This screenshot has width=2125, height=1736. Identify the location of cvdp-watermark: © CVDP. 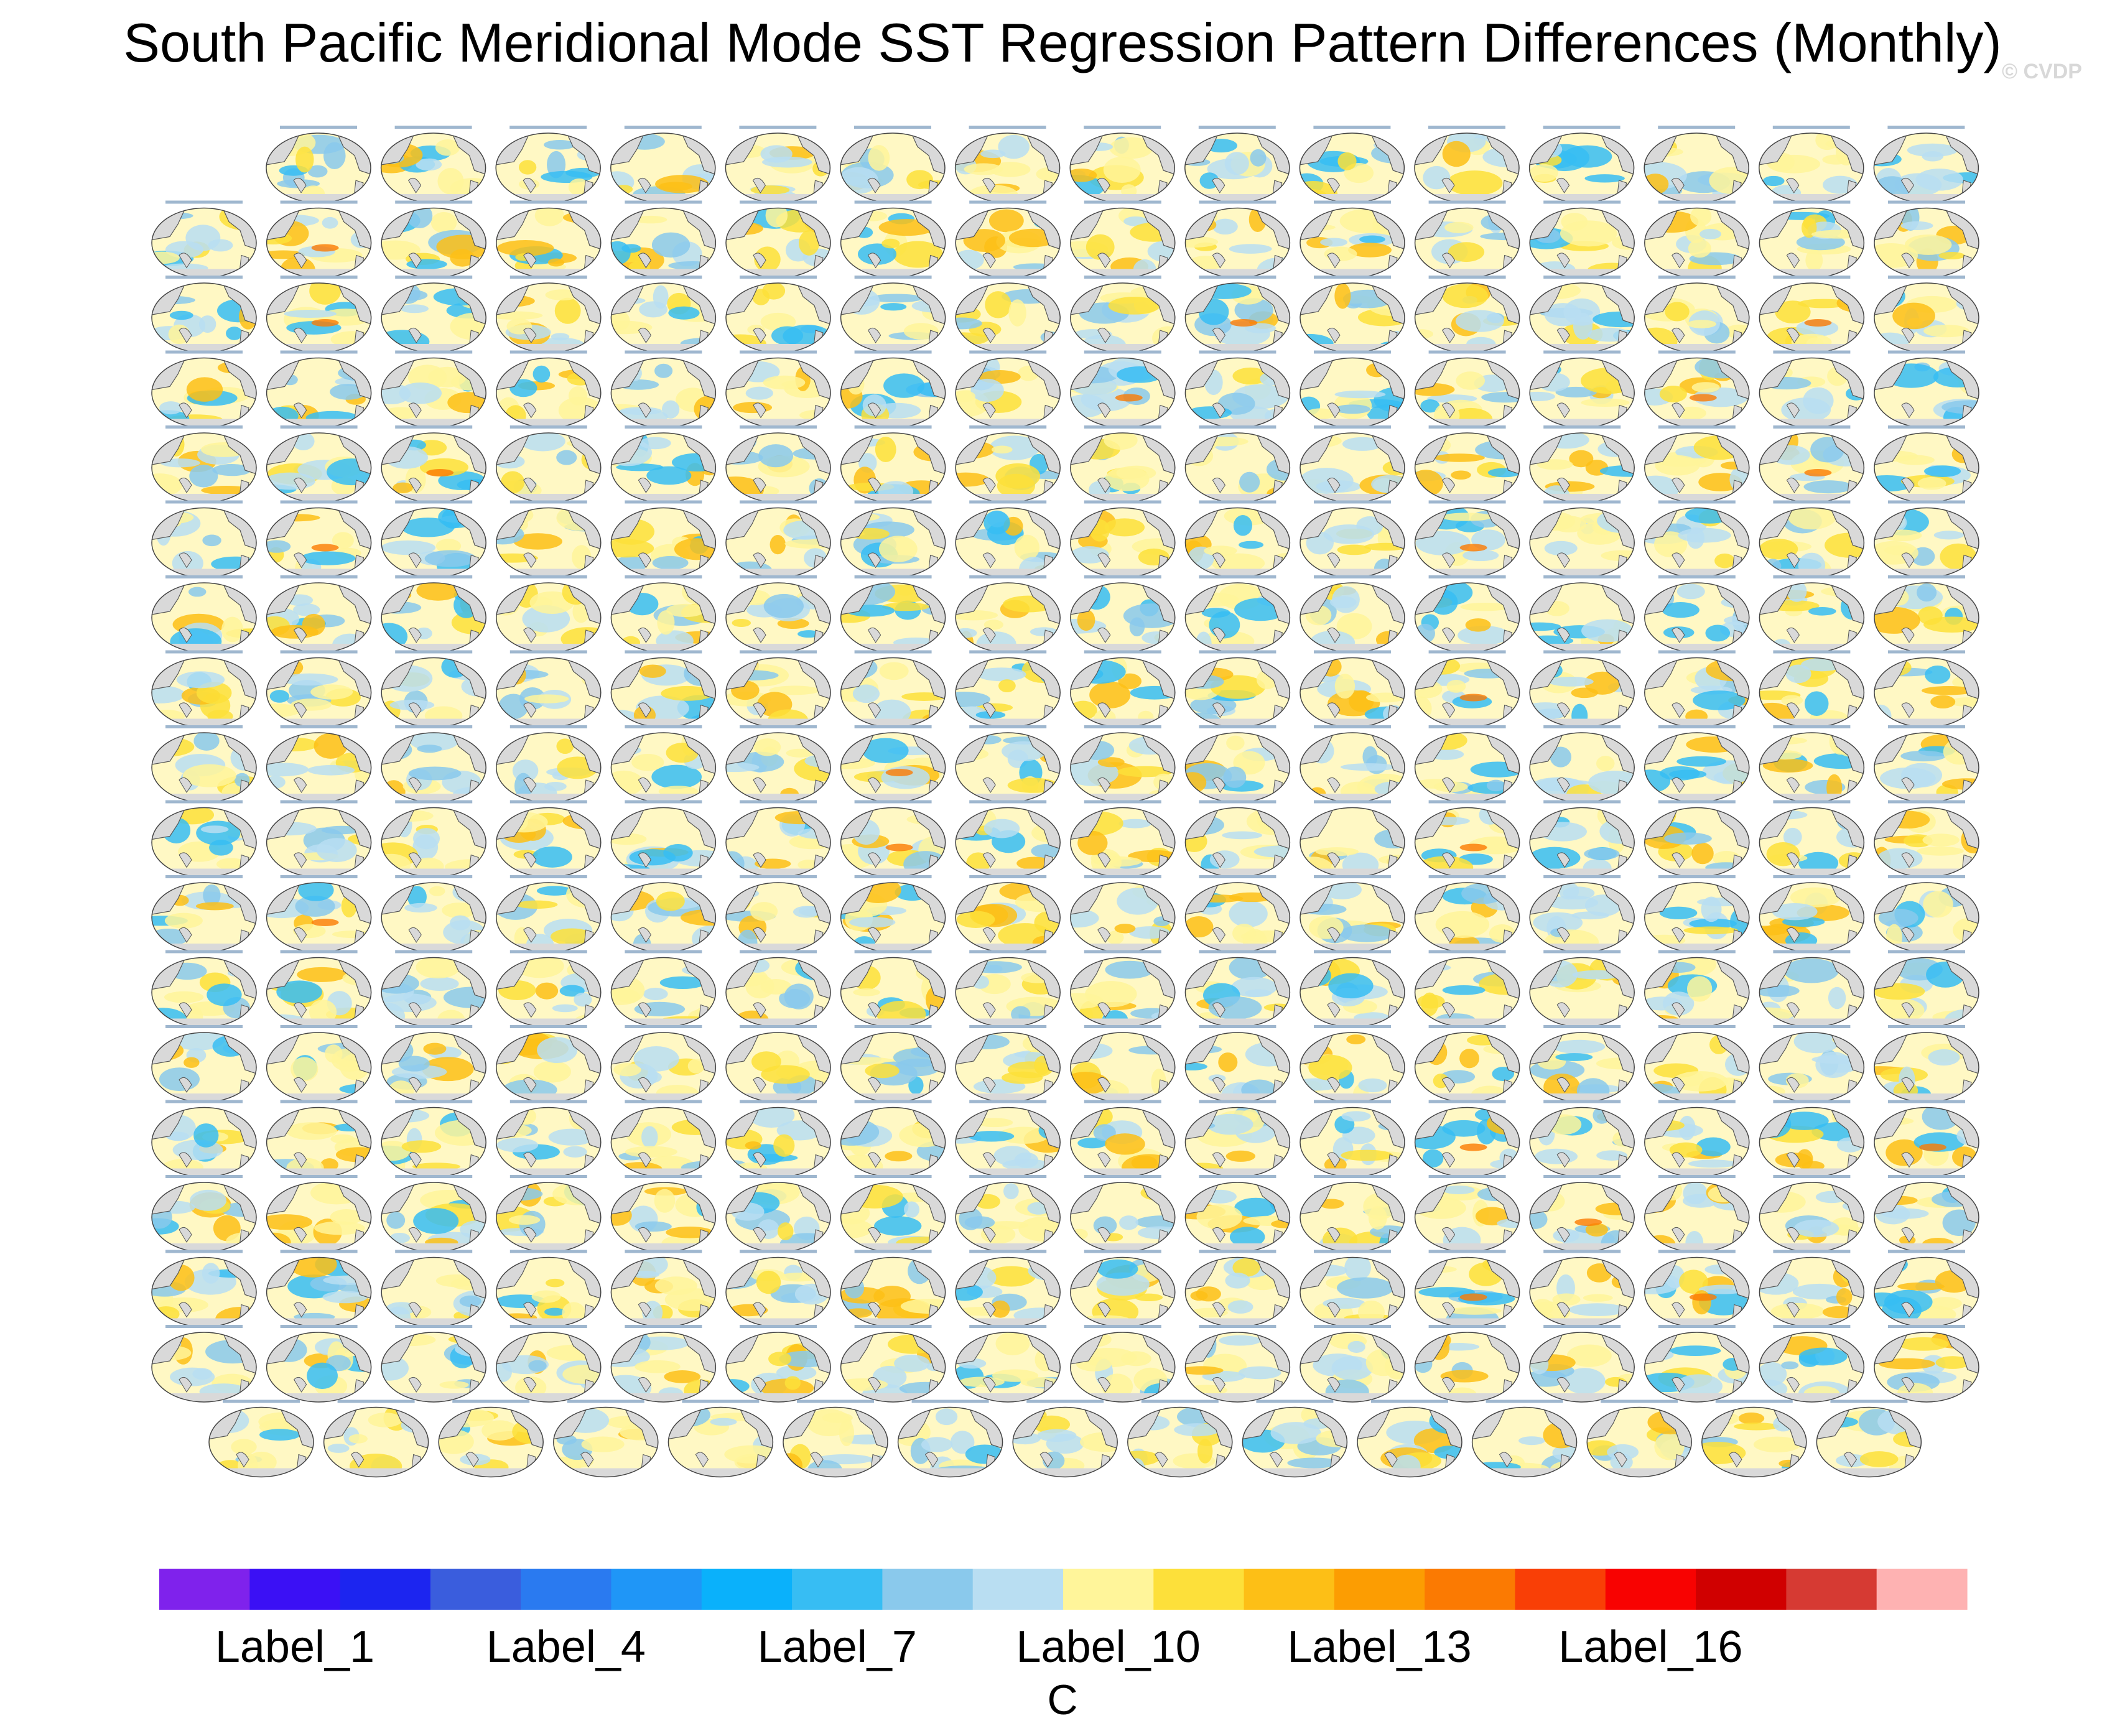
(2042, 71).